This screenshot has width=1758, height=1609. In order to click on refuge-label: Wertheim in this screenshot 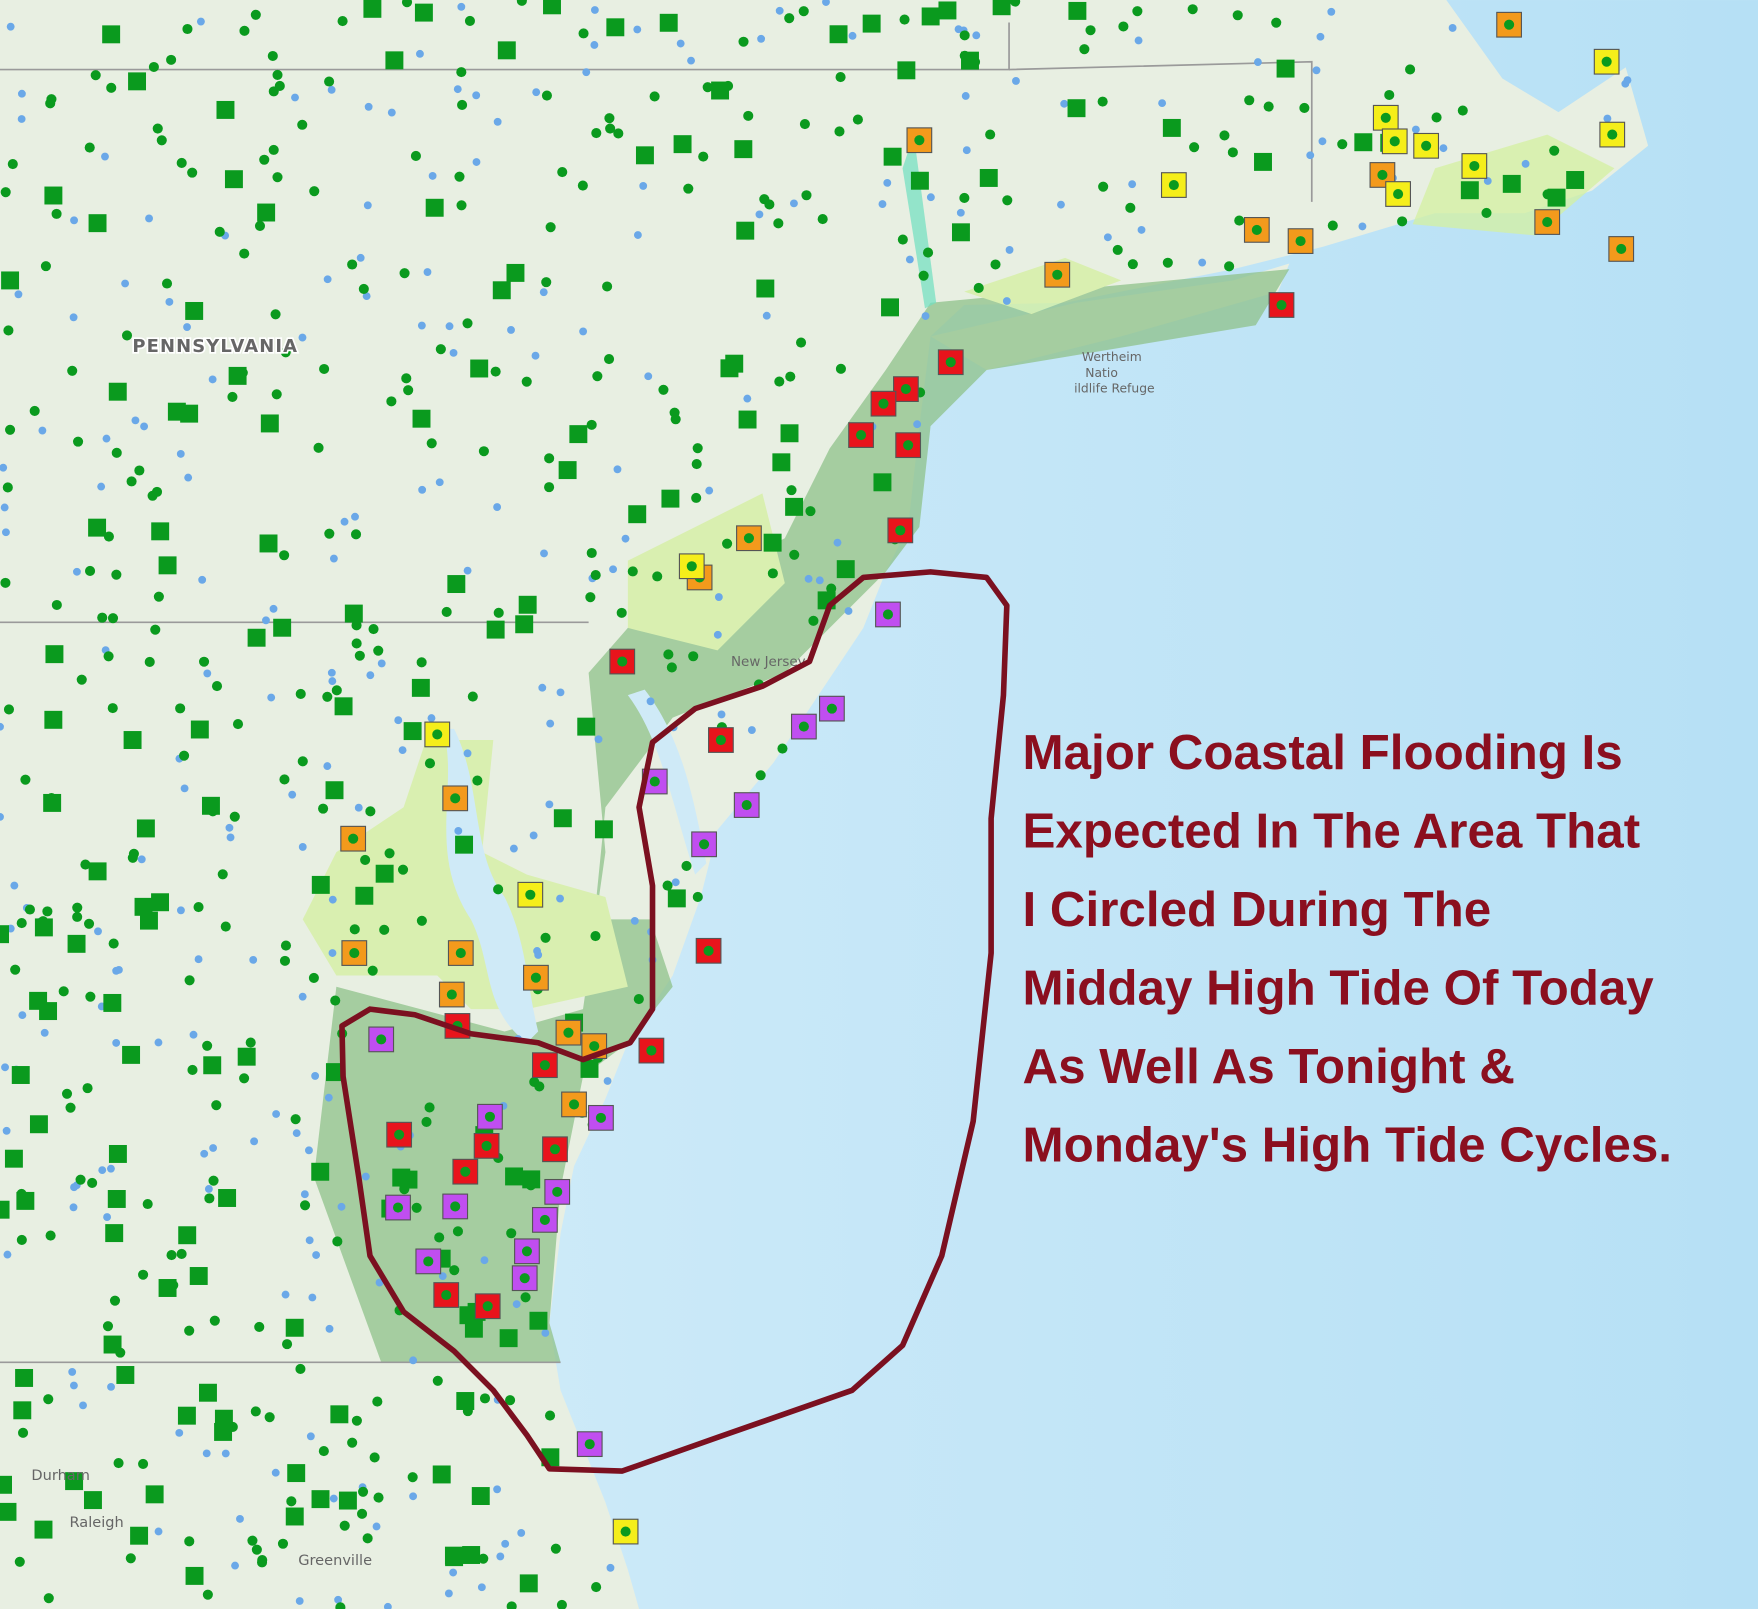, I will do `click(1112, 357)`.